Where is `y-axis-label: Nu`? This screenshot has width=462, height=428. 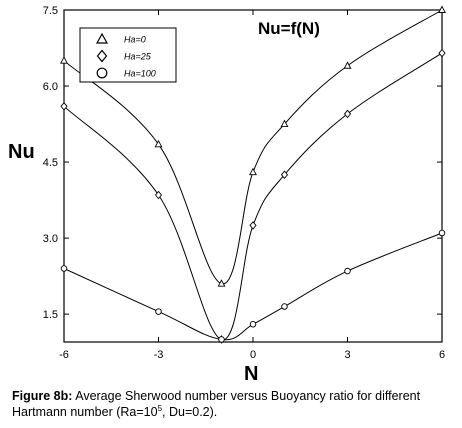
y-axis-label: Nu is located at coordinates (21, 152).